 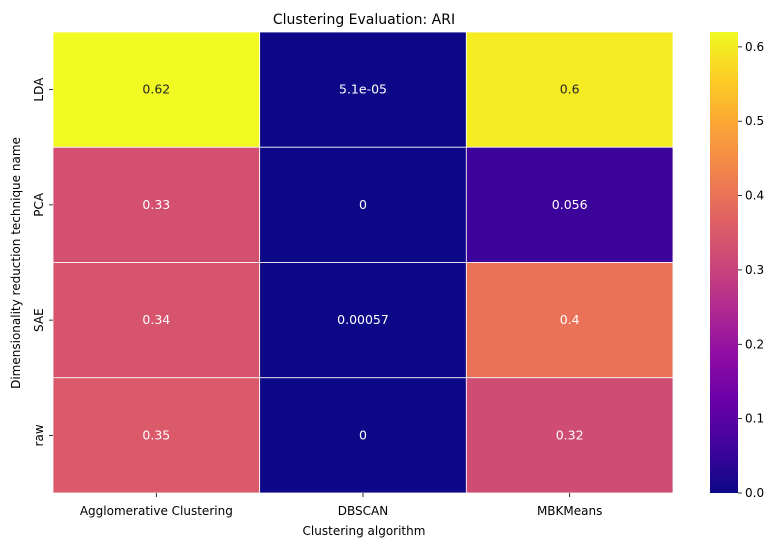 I want to click on cell-annotation: 5.1e-05, so click(x=363, y=89).